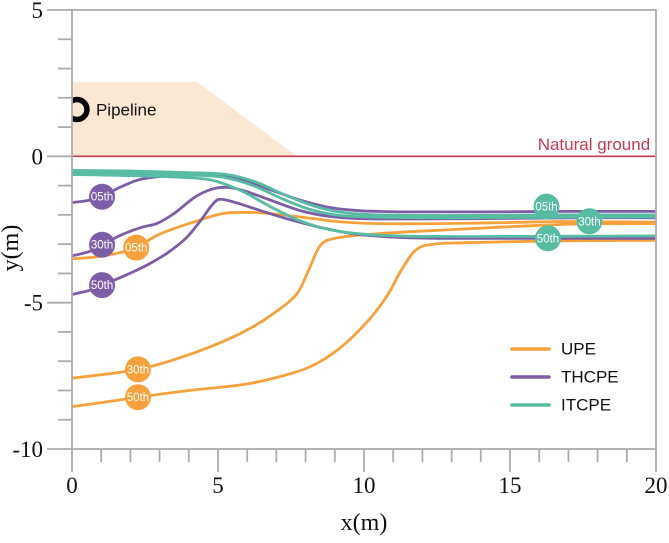 This screenshot has height=543, width=669. Describe the element at coordinates (38, 156) in the screenshot. I see `y-tick-label: 0` at that location.